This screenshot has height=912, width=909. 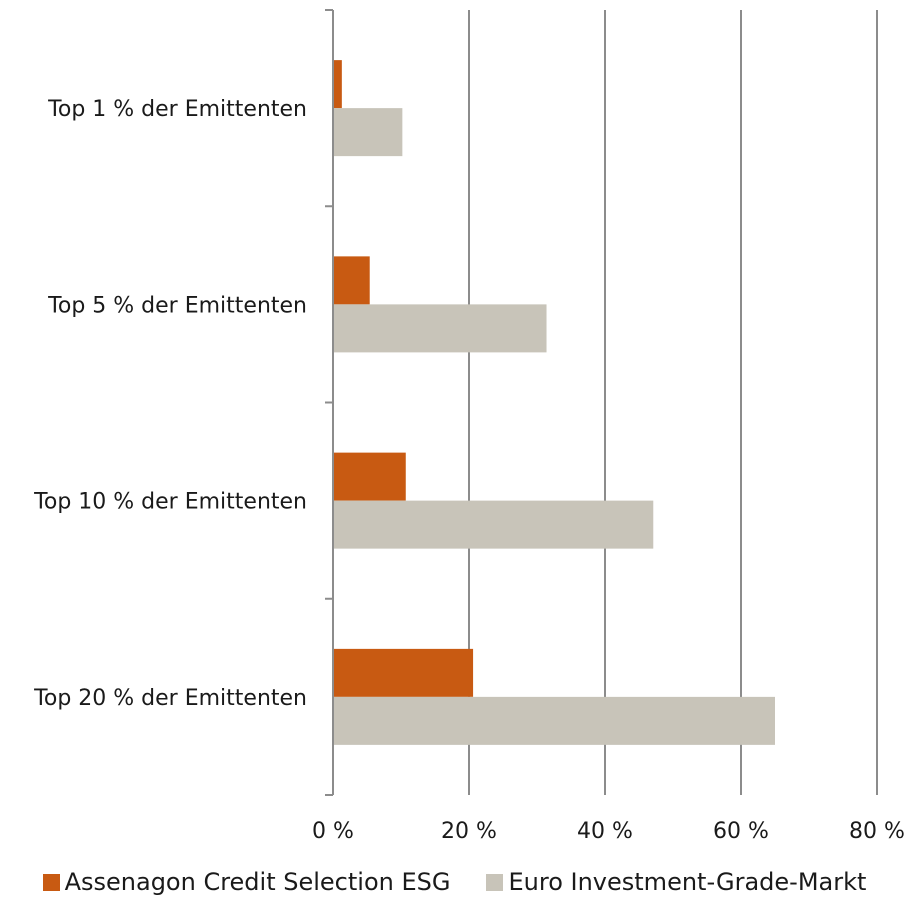 I want to click on legend-label-series-2: Euro Investment-Grade-Markt, so click(x=687, y=882).